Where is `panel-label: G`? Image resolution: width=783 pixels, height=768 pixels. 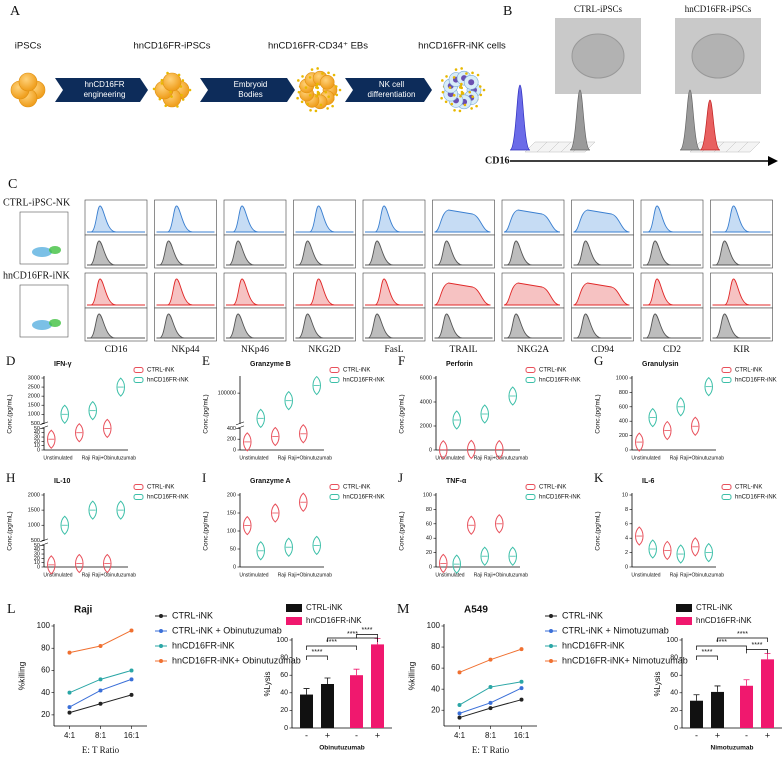 panel-label: G is located at coordinates (598, 360).